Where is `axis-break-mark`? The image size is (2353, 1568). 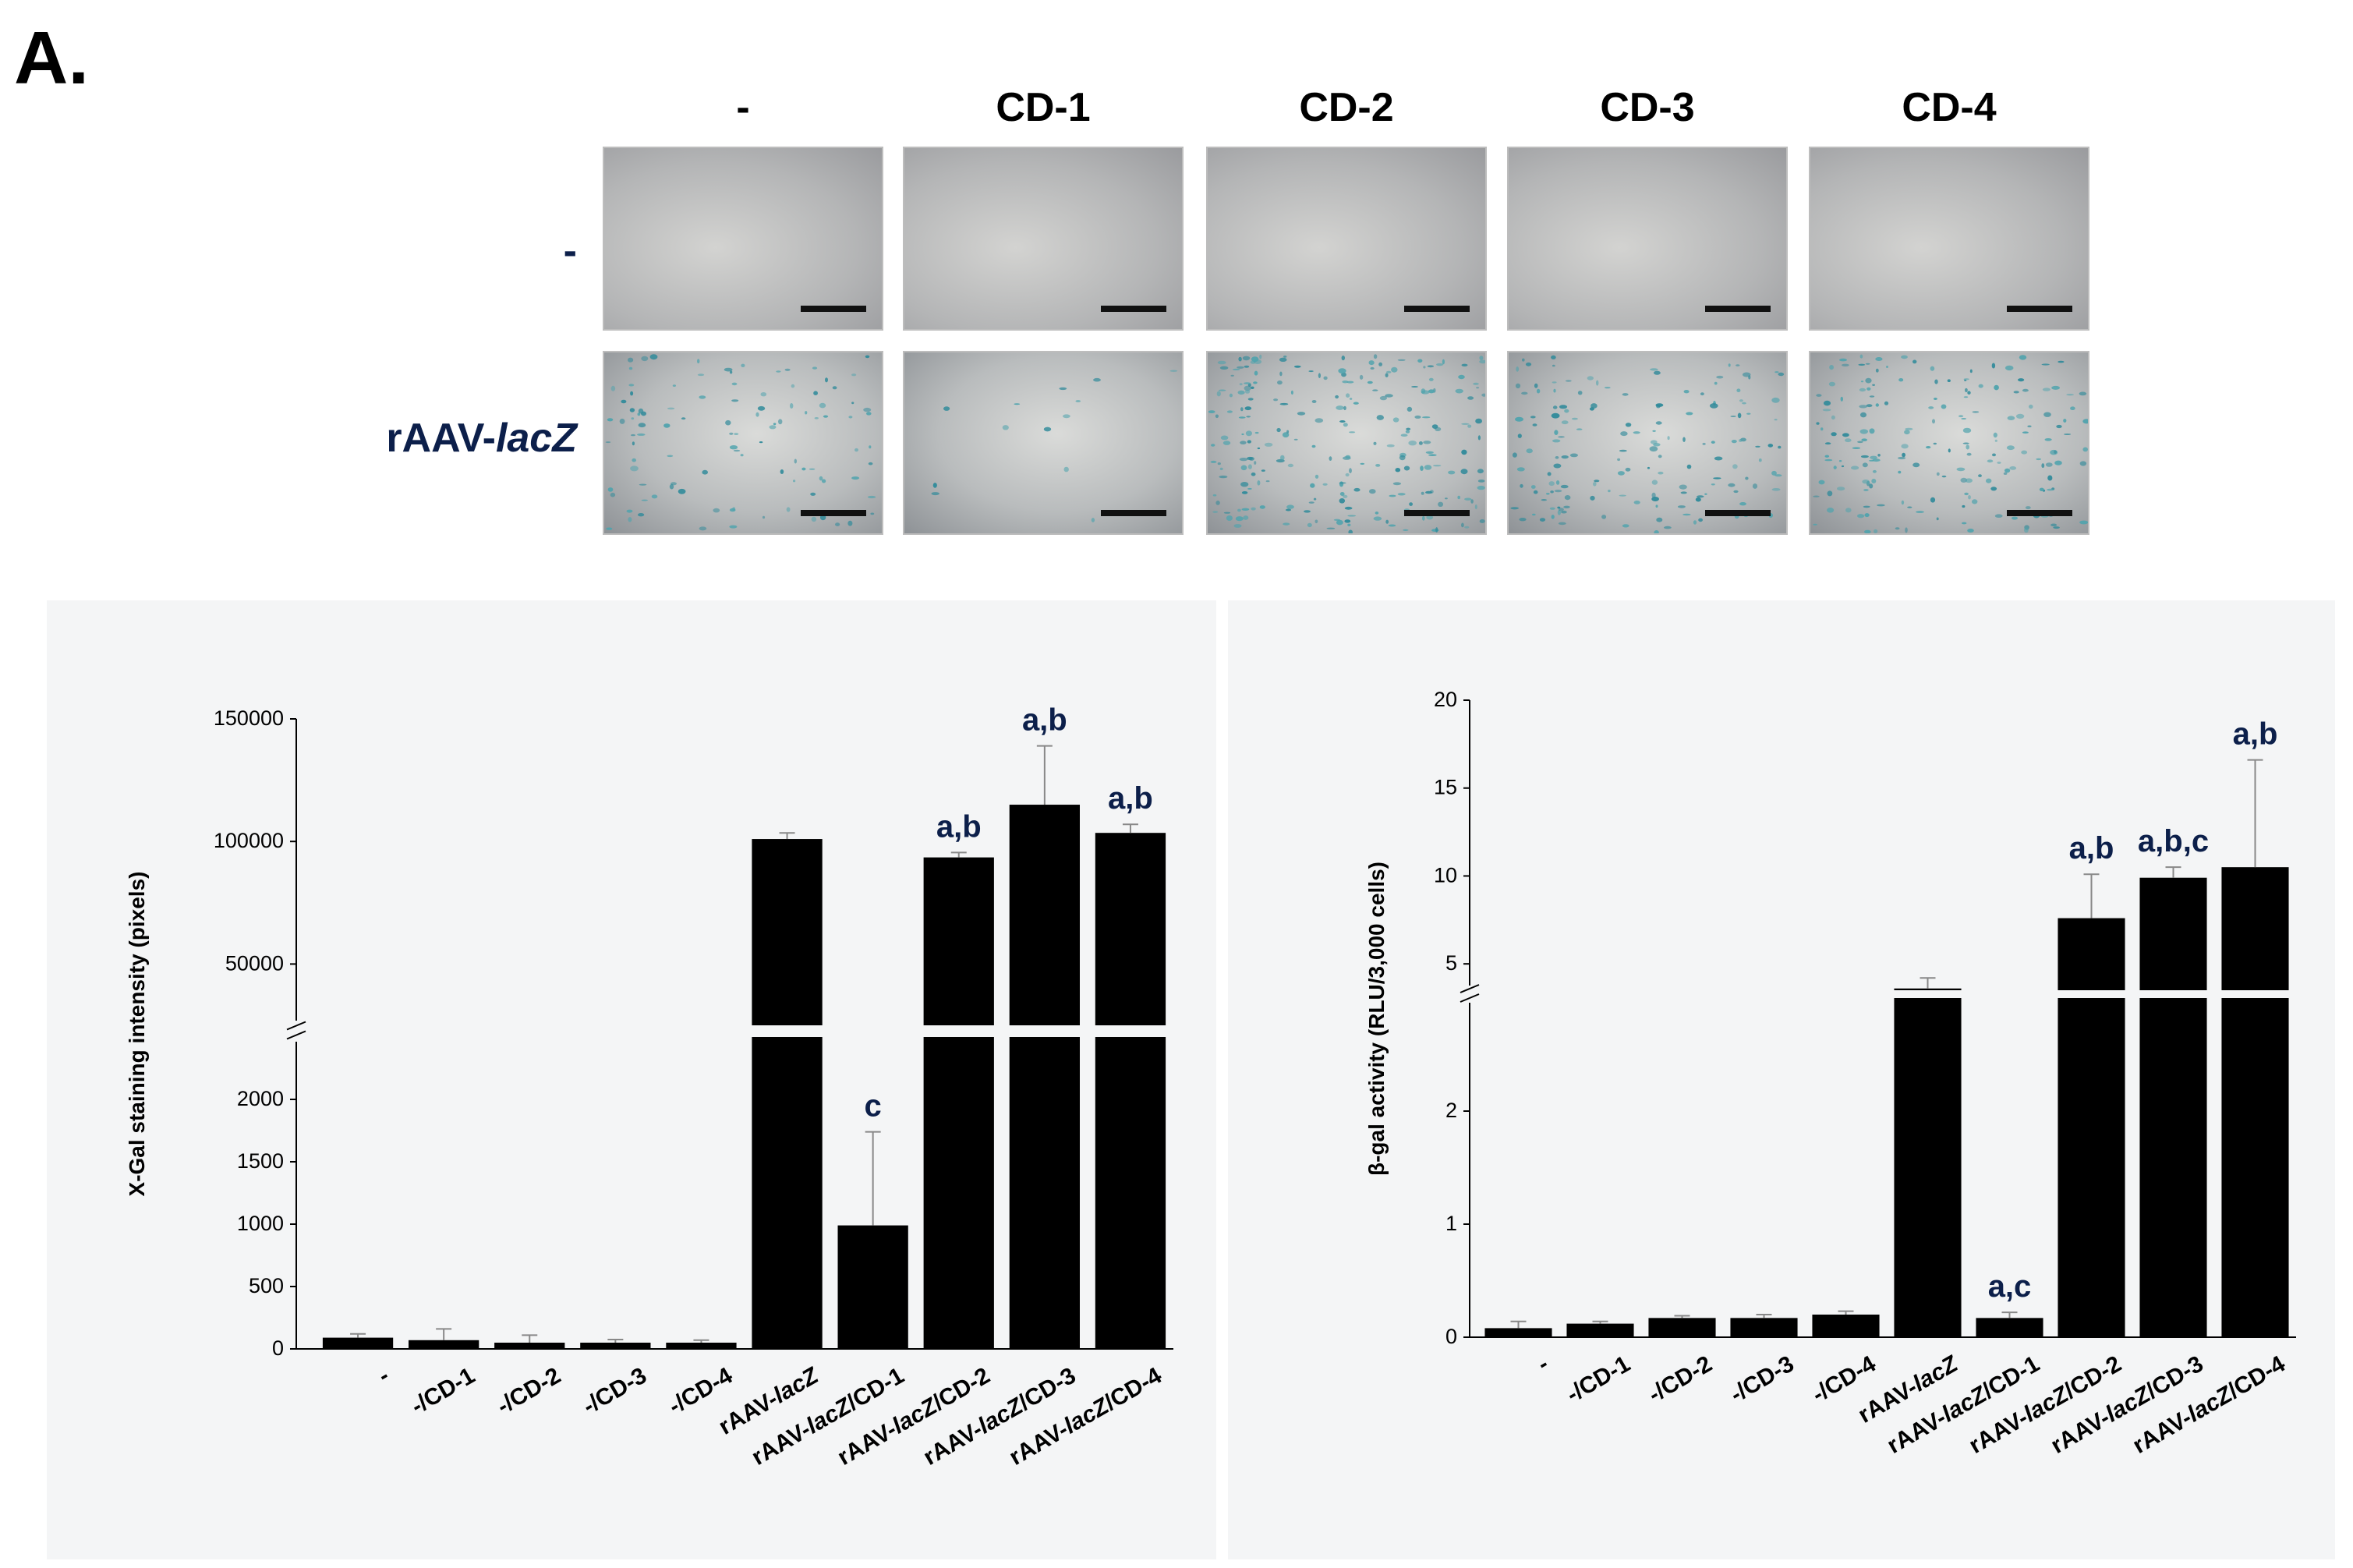 axis-break-mark is located at coordinates (296, 1035).